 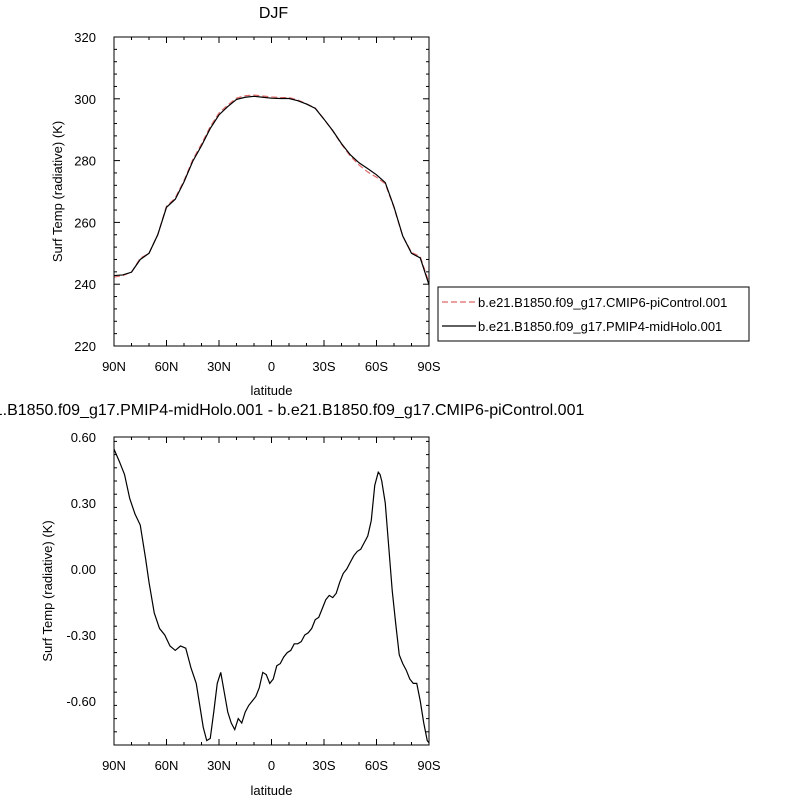 What do you see at coordinates (83, 437) in the screenshot?
I see `y-tick-label: 0.60` at bounding box center [83, 437].